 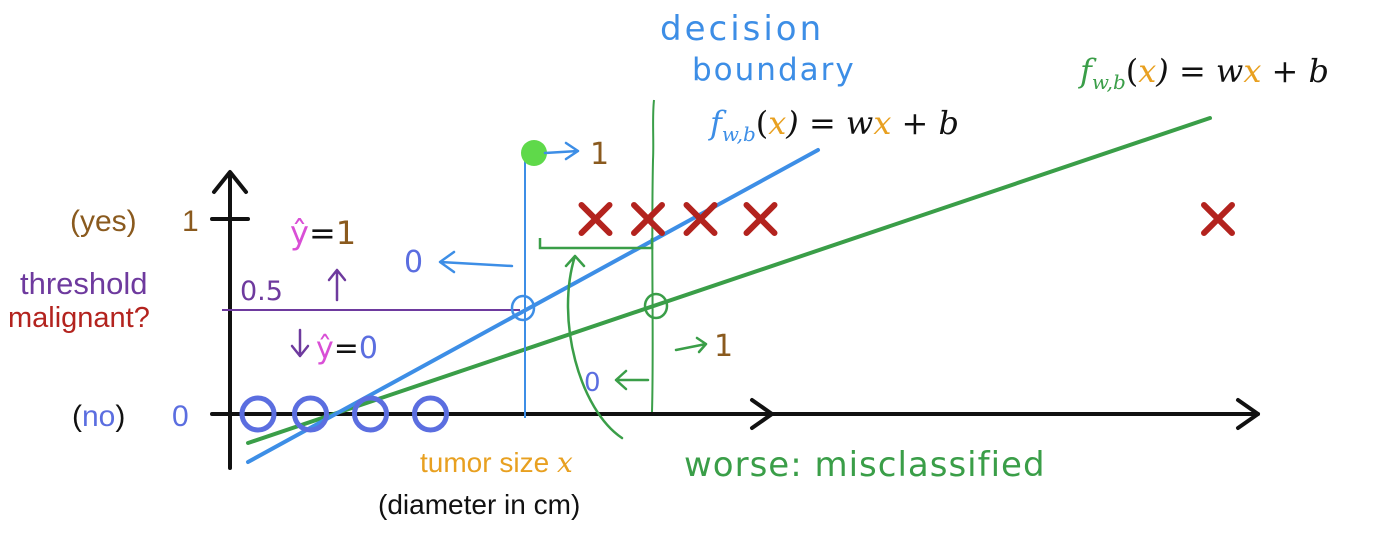 I want to click on y-tick-zero-label: 0, so click(x=180, y=416).